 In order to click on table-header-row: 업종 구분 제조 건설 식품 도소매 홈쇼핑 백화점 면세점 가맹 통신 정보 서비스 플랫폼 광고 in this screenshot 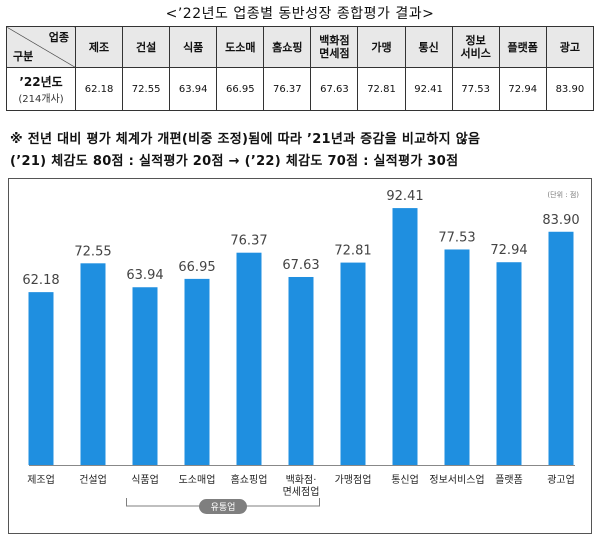, I will do `click(300, 47)`.